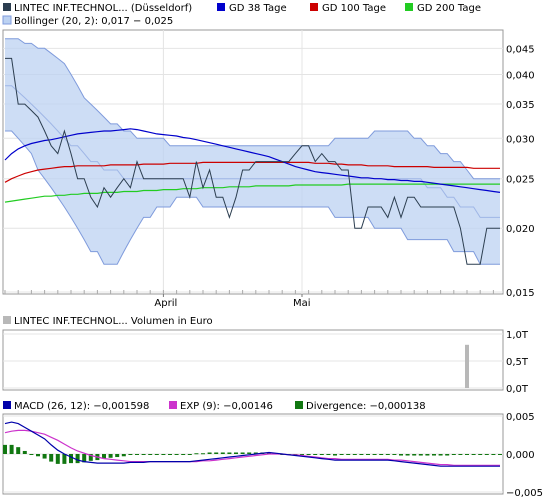  What do you see at coordinates (520, 171) in the screenshot?
I see `price-y-axis: 0,045 0,040 0,035 0,030 0,025 0,020 0,015` at bounding box center [520, 171].